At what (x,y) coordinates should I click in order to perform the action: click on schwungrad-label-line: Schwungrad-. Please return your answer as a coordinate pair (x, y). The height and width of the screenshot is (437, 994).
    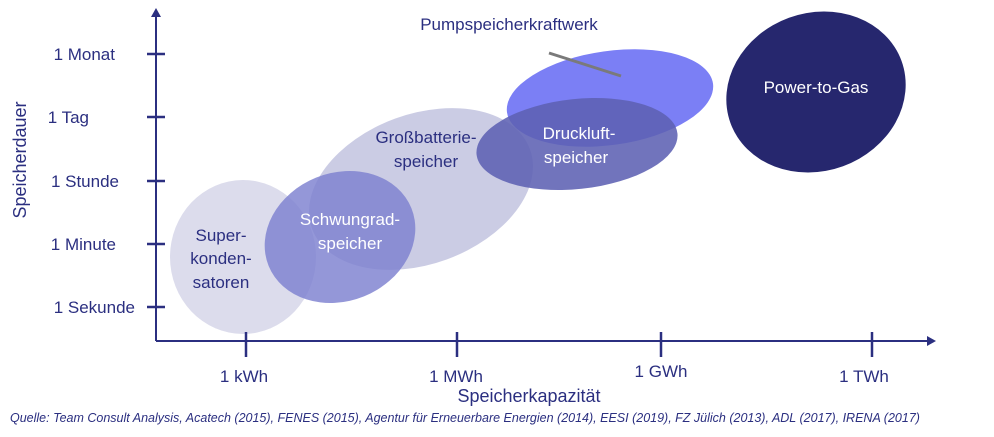
    Looking at the image, I should click on (350, 219).